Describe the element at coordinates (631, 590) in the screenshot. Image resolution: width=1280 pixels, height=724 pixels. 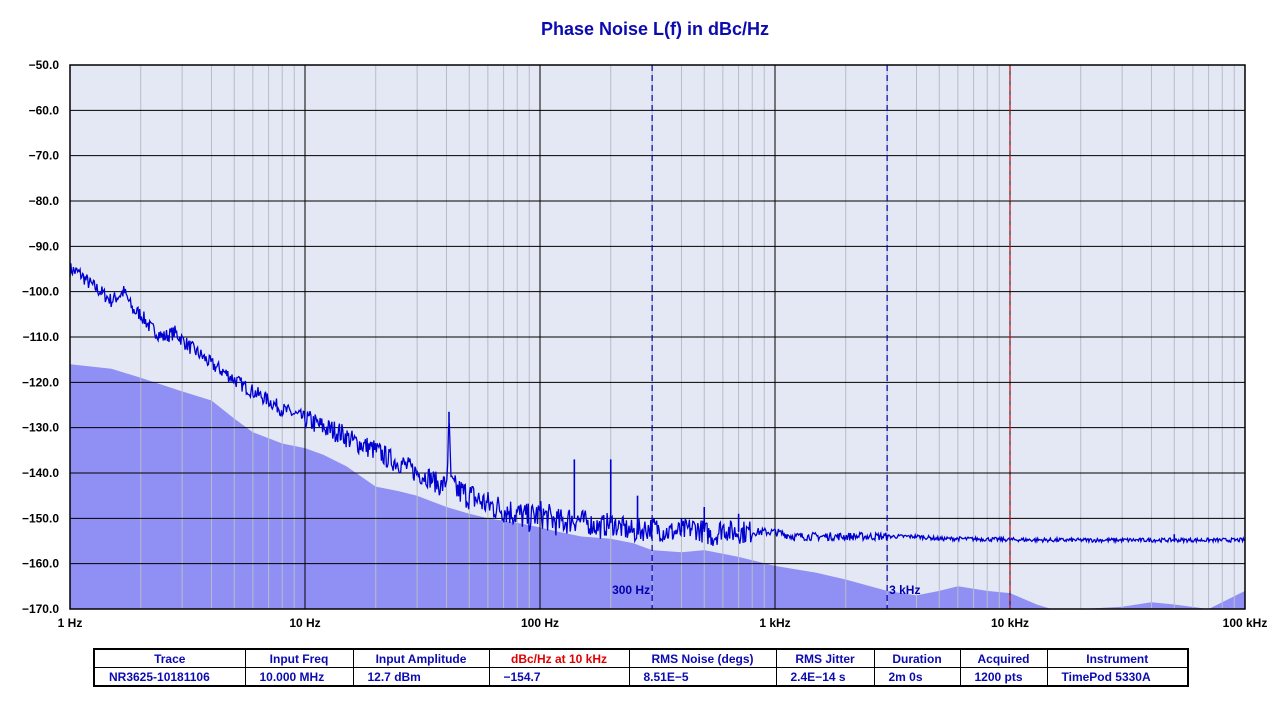
I see `marker-label: 300 Hz` at that location.